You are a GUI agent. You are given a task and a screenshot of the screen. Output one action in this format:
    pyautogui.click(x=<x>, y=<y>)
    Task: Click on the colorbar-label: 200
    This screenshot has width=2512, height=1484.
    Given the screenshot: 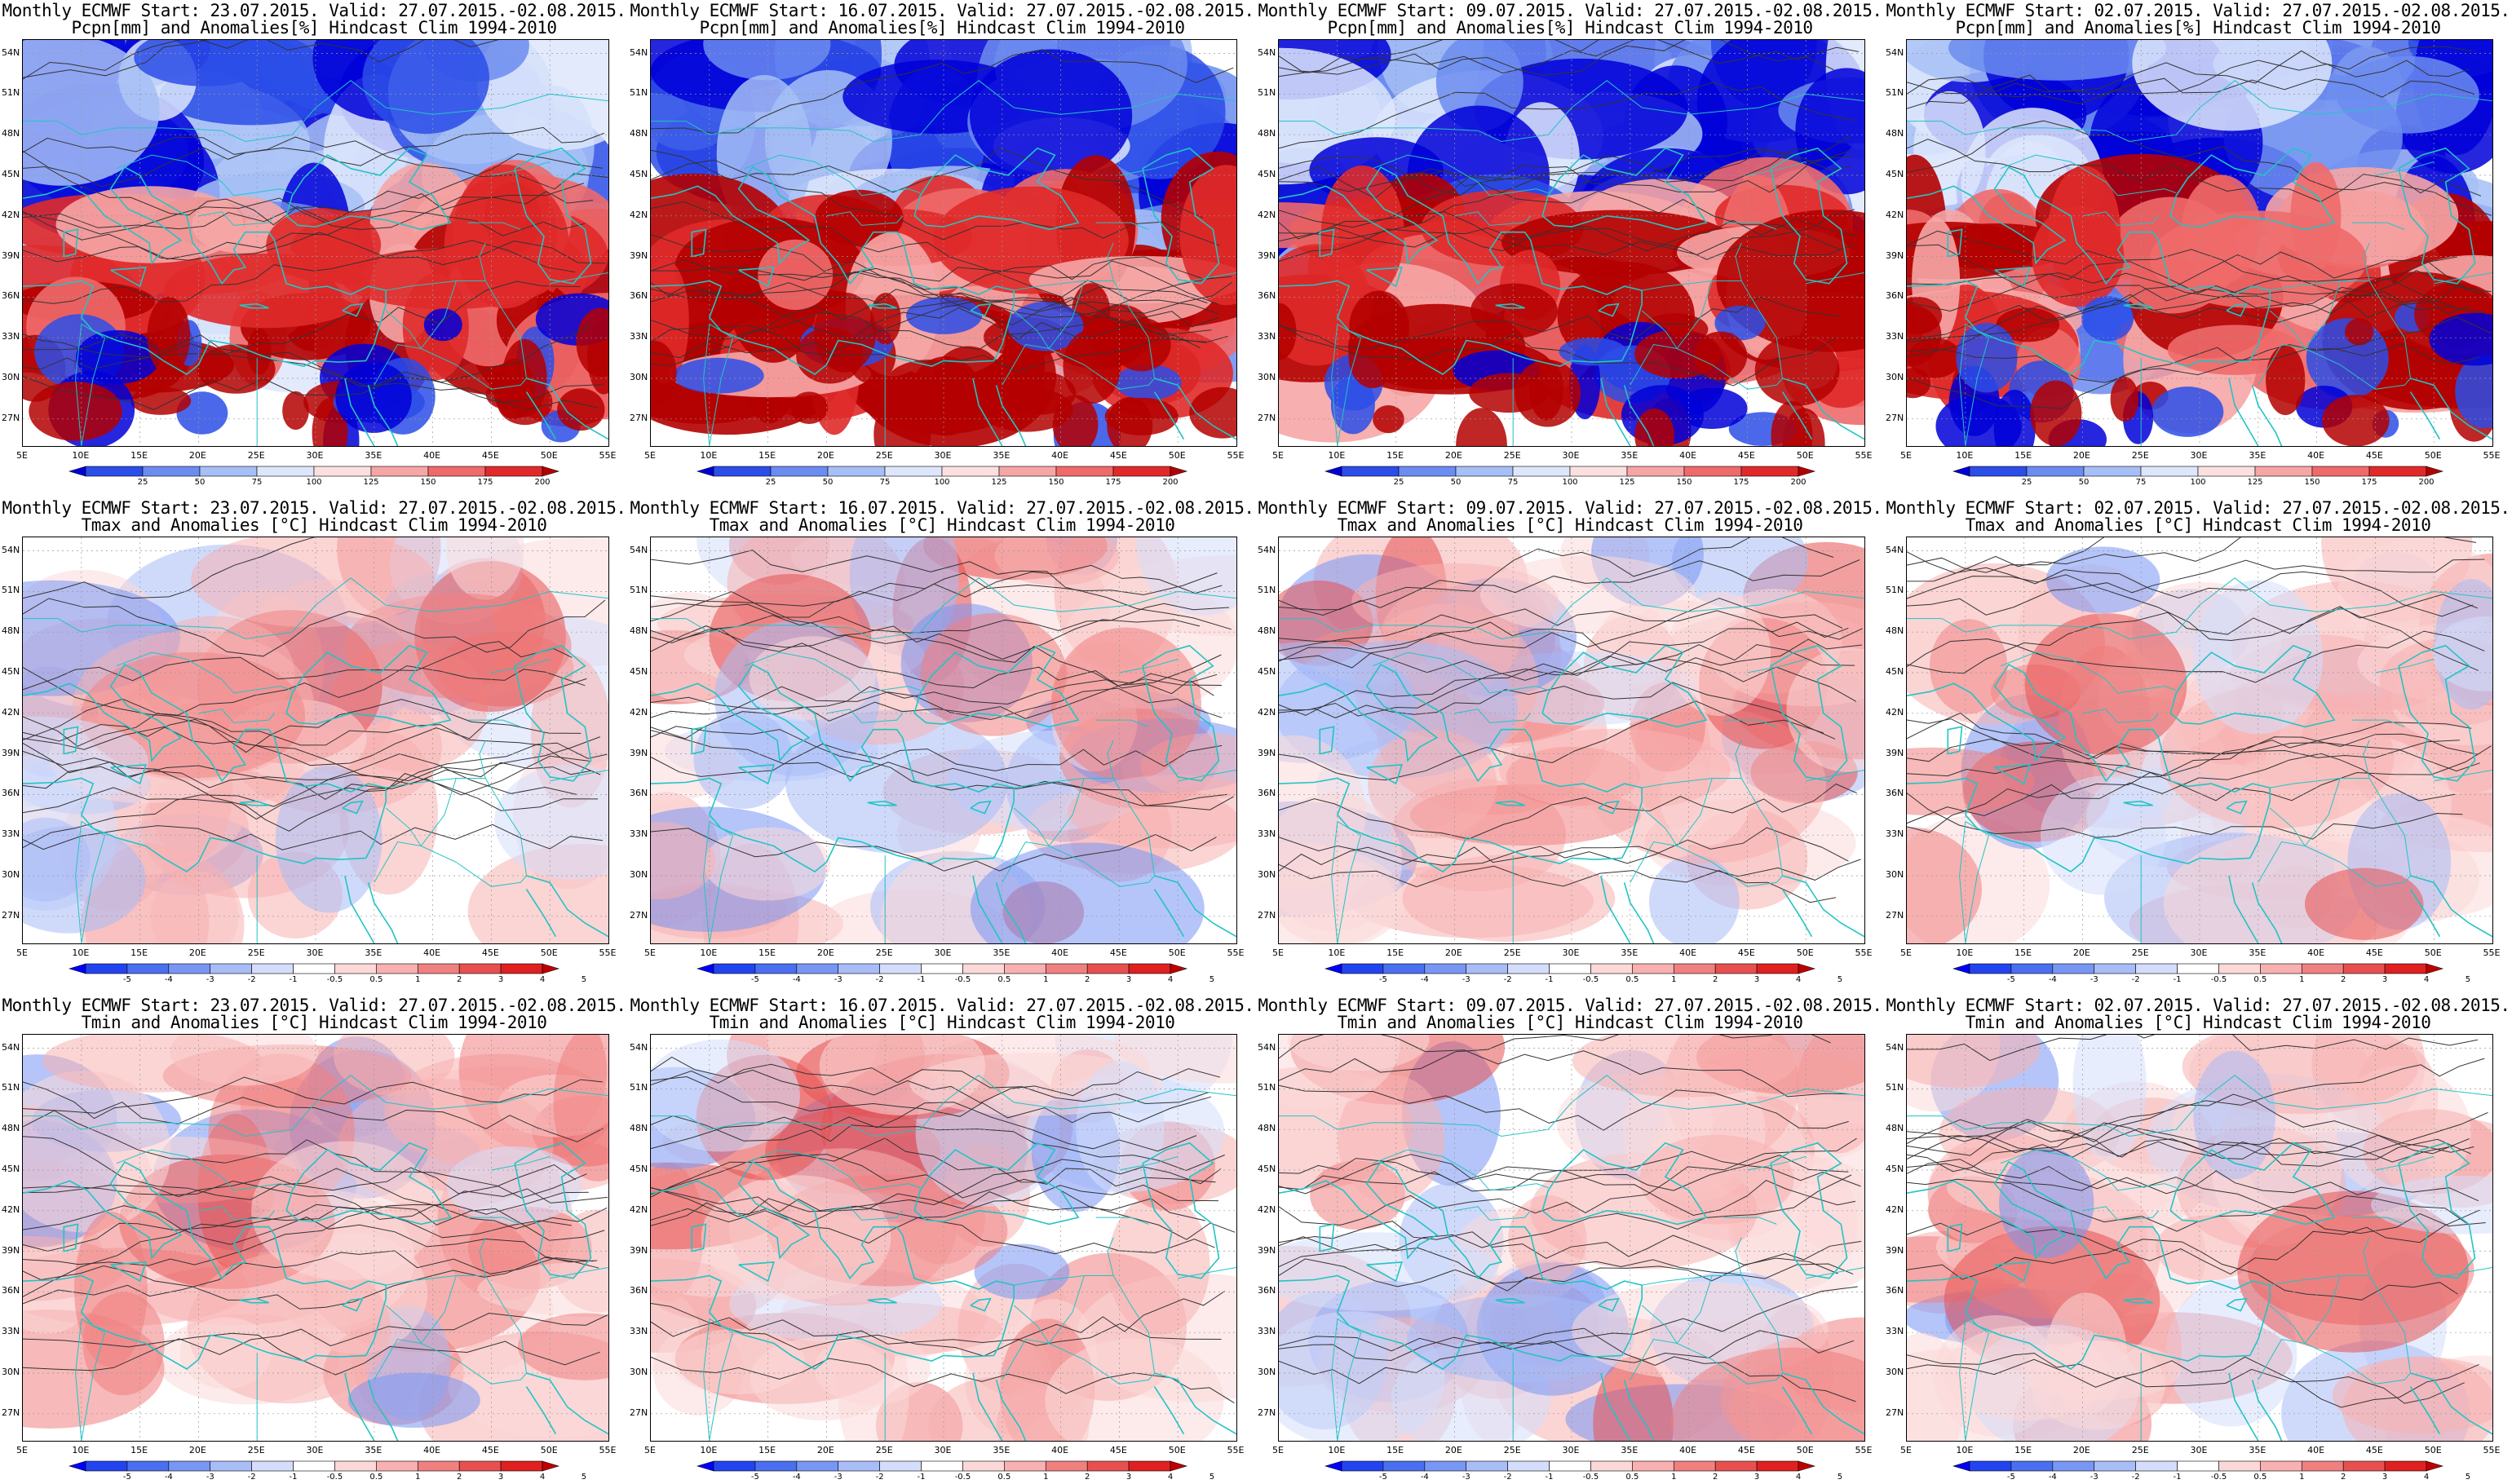 What is the action you would take?
    pyautogui.click(x=542, y=482)
    